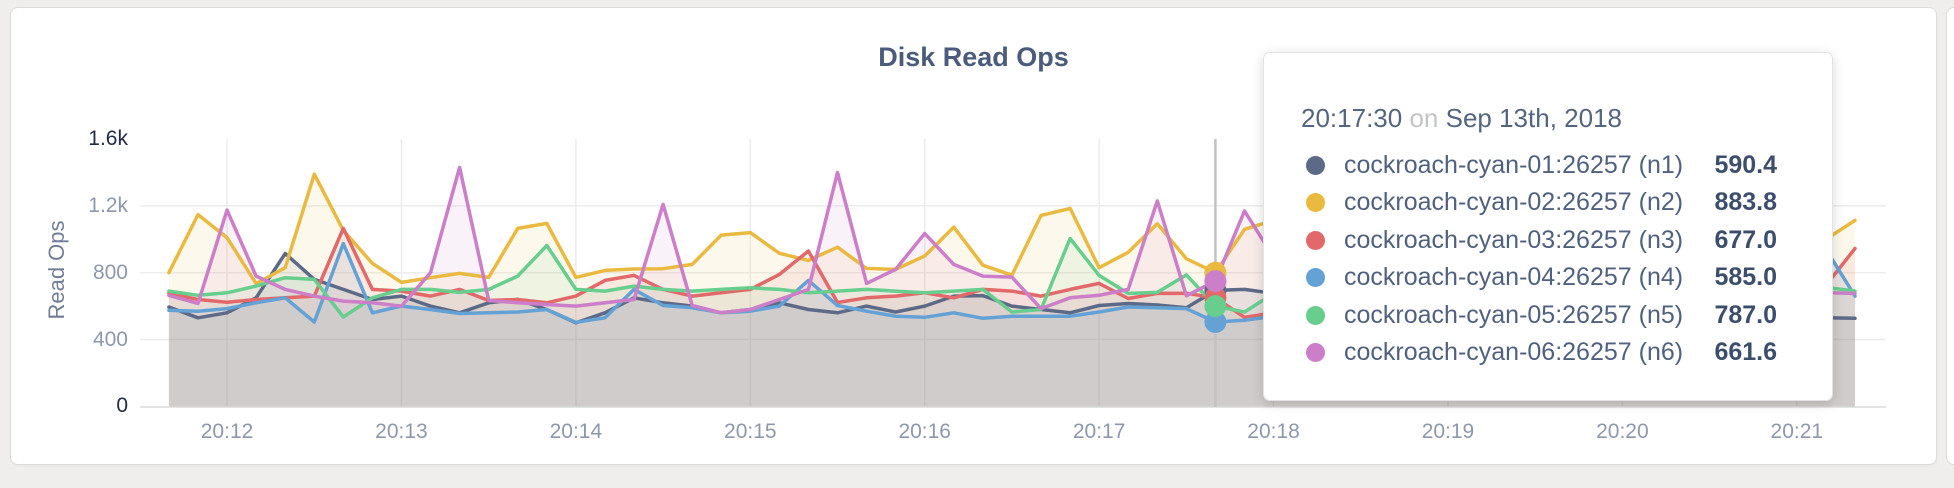 Image resolution: width=1954 pixels, height=488 pixels. I want to click on y-tick-label: 800, so click(110, 272).